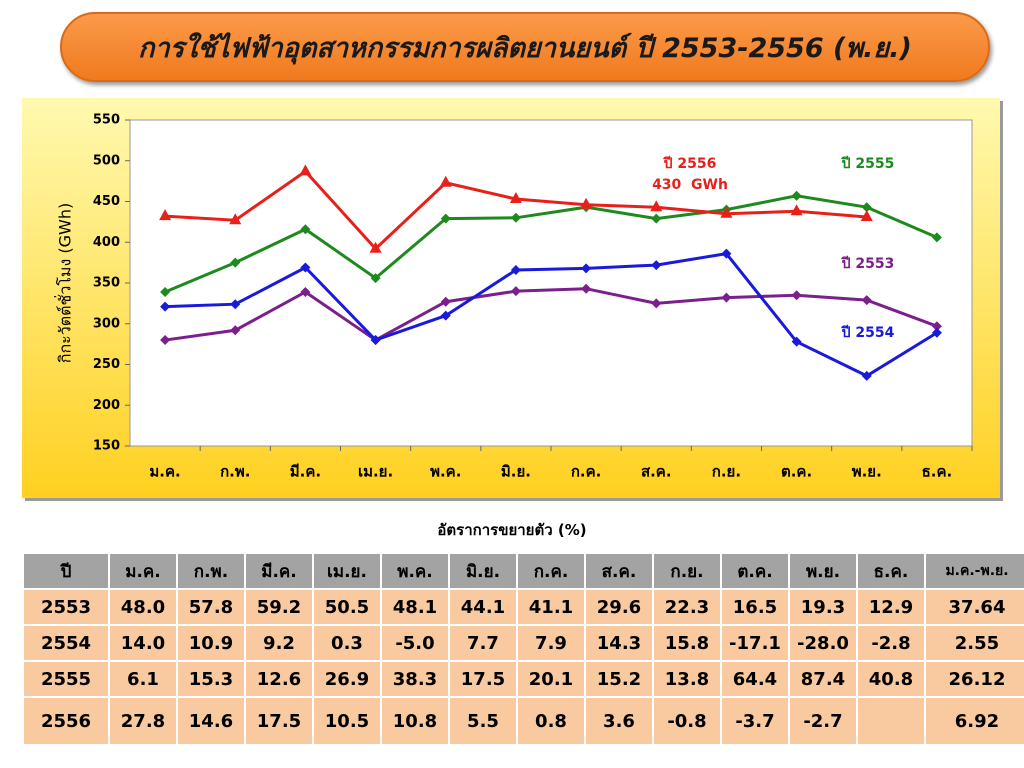 This screenshot has width=1024, height=768. What do you see at coordinates (823, 607) in the screenshot?
I see `table-cell: 19.3` at bounding box center [823, 607].